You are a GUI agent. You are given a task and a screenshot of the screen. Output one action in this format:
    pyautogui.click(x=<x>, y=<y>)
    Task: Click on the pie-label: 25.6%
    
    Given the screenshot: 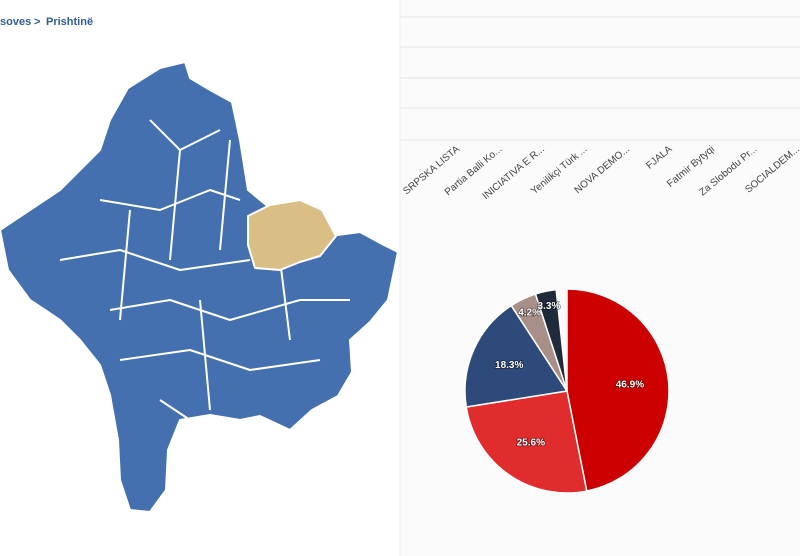 What is the action you would take?
    pyautogui.click(x=531, y=442)
    